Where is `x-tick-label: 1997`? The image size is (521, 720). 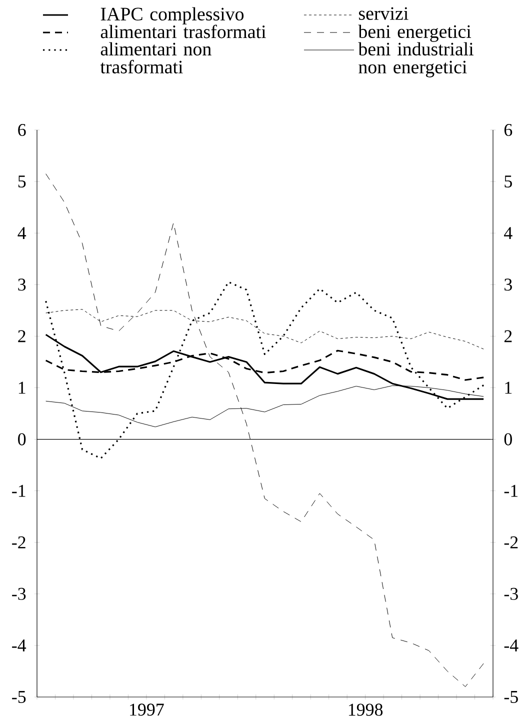 x-tick-label: 1997 is located at coordinates (147, 710).